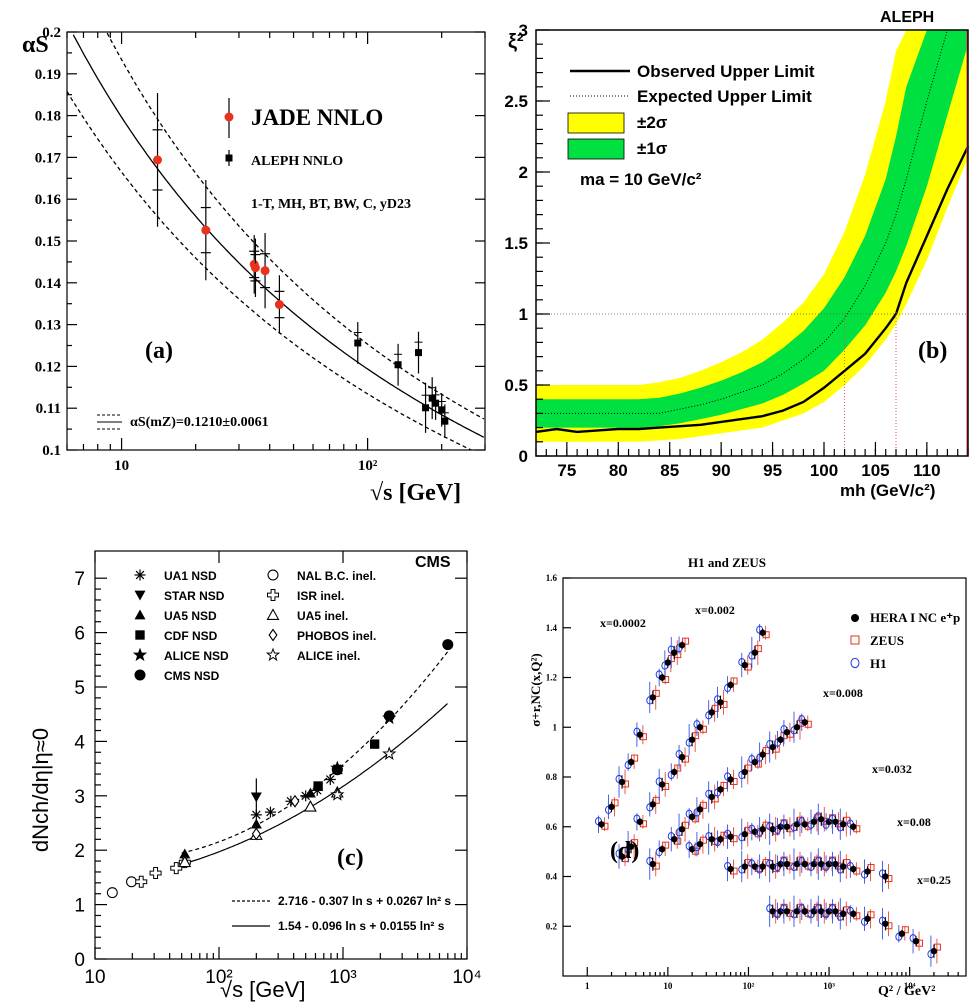 This screenshot has height=1003, width=971. Describe the element at coordinates (314, 752) in the screenshot. I see `c-fit-dashed` at that location.